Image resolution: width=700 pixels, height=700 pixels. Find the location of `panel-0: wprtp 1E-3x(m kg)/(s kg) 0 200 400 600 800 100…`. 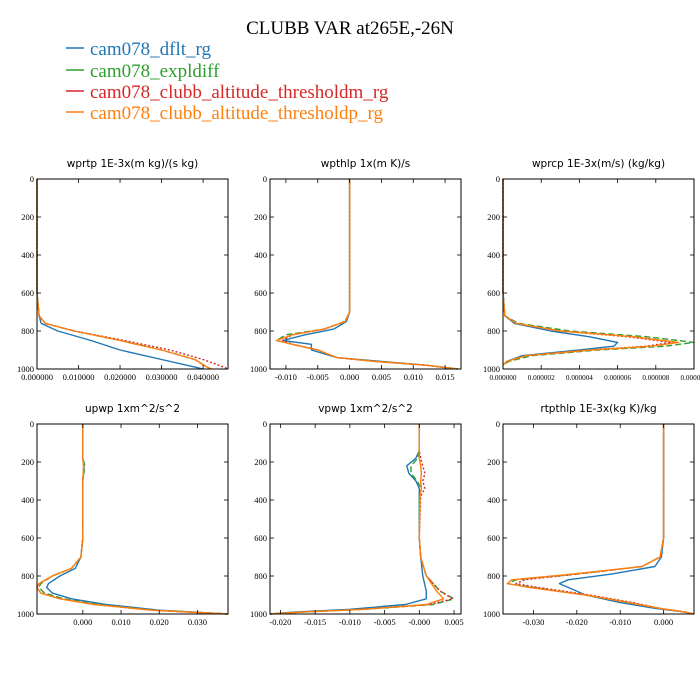

panel-0: wprtp 1E-3x(m kg)/(s kg) 0 200 400 600 800 100… is located at coordinates (123, 270).